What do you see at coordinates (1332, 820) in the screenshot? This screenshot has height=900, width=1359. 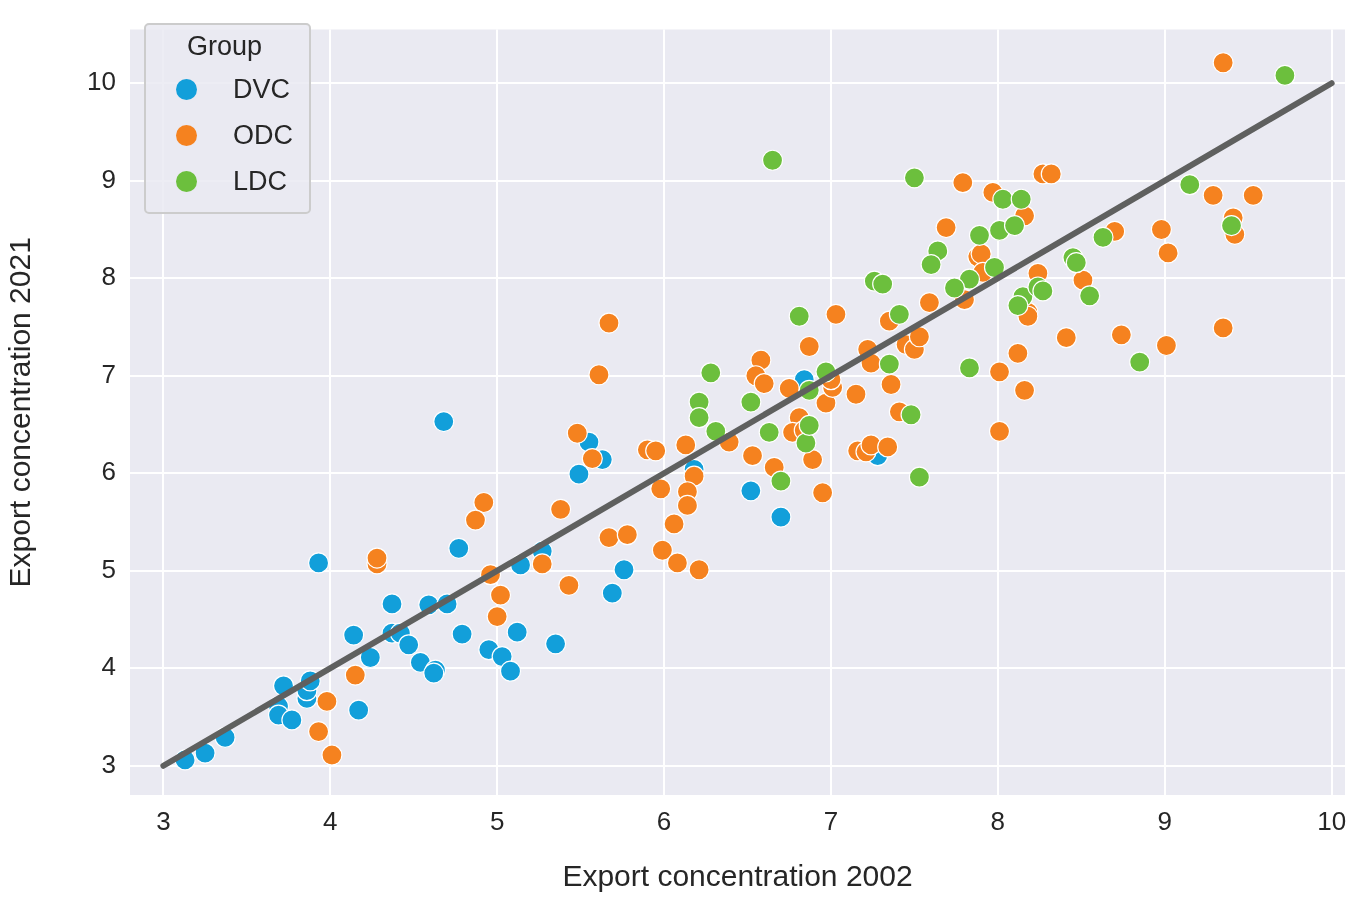 I see `x-tick-label: 10` at bounding box center [1332, 820].